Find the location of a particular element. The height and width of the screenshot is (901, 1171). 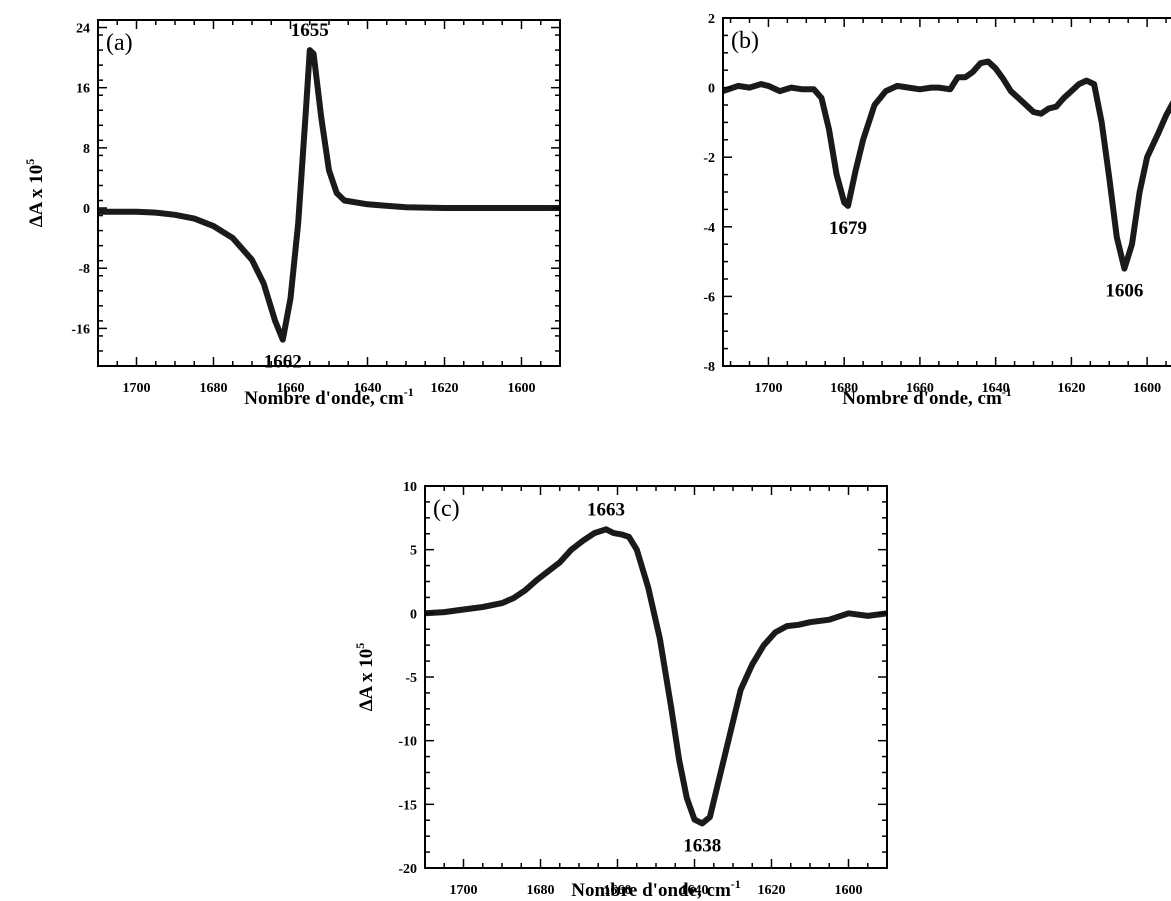

y-tick-label: -15 is located at coordinates (407, 805).